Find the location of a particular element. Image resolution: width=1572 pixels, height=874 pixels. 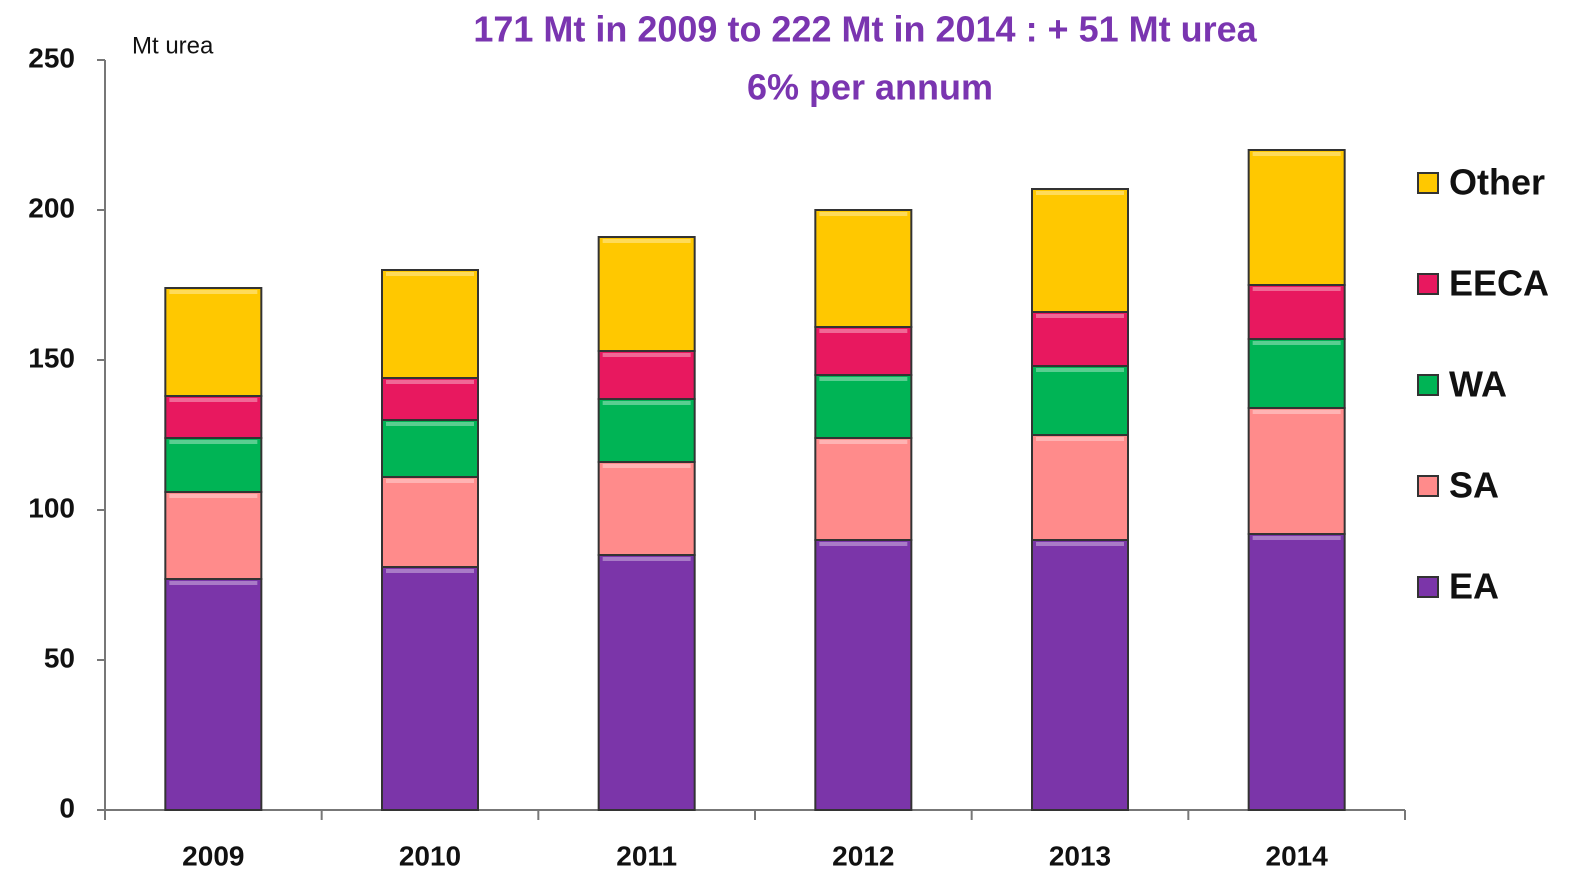

legend-label: WA is located at coordinates (1478, 384).